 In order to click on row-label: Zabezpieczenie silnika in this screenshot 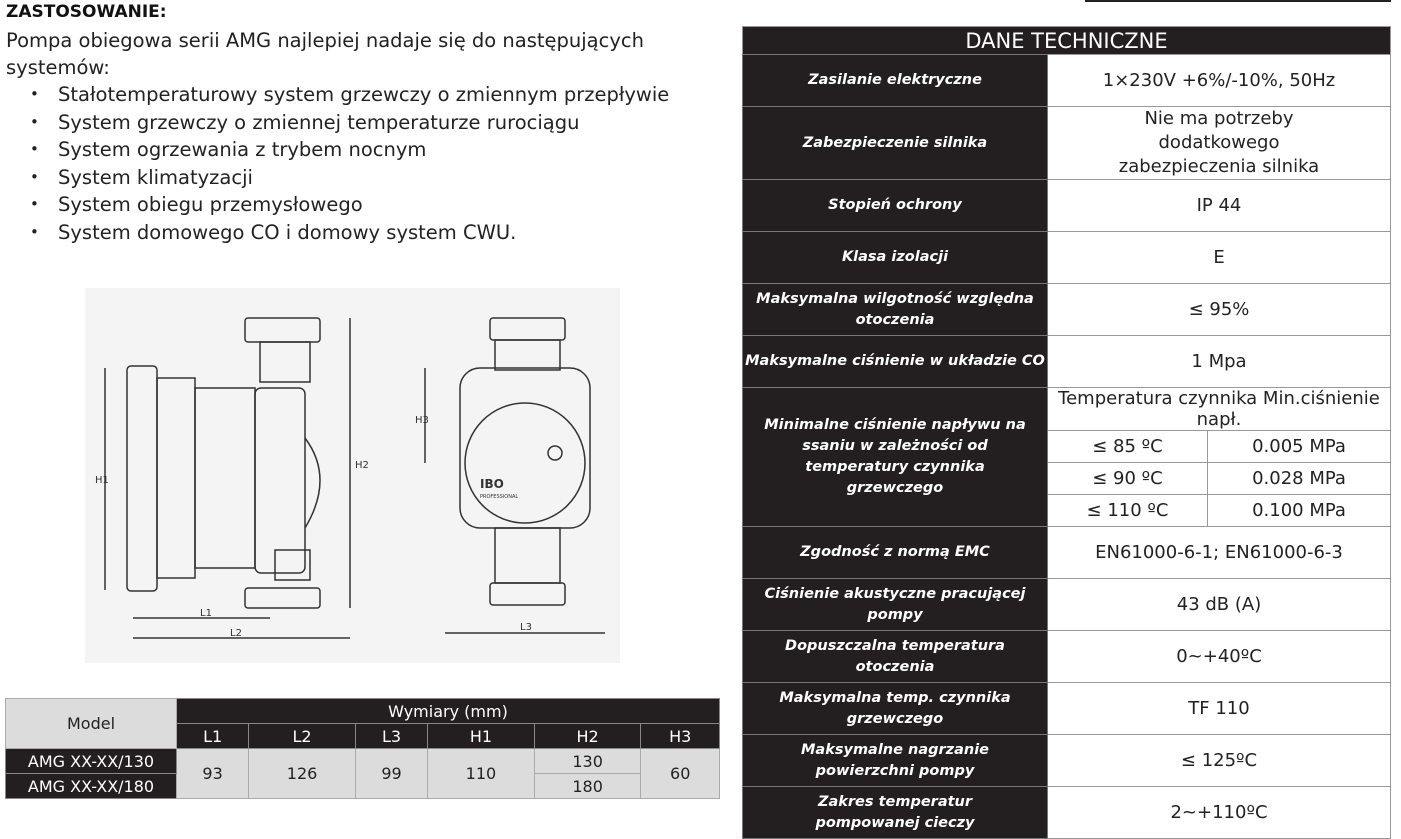, I will do `click(895, 143)`.